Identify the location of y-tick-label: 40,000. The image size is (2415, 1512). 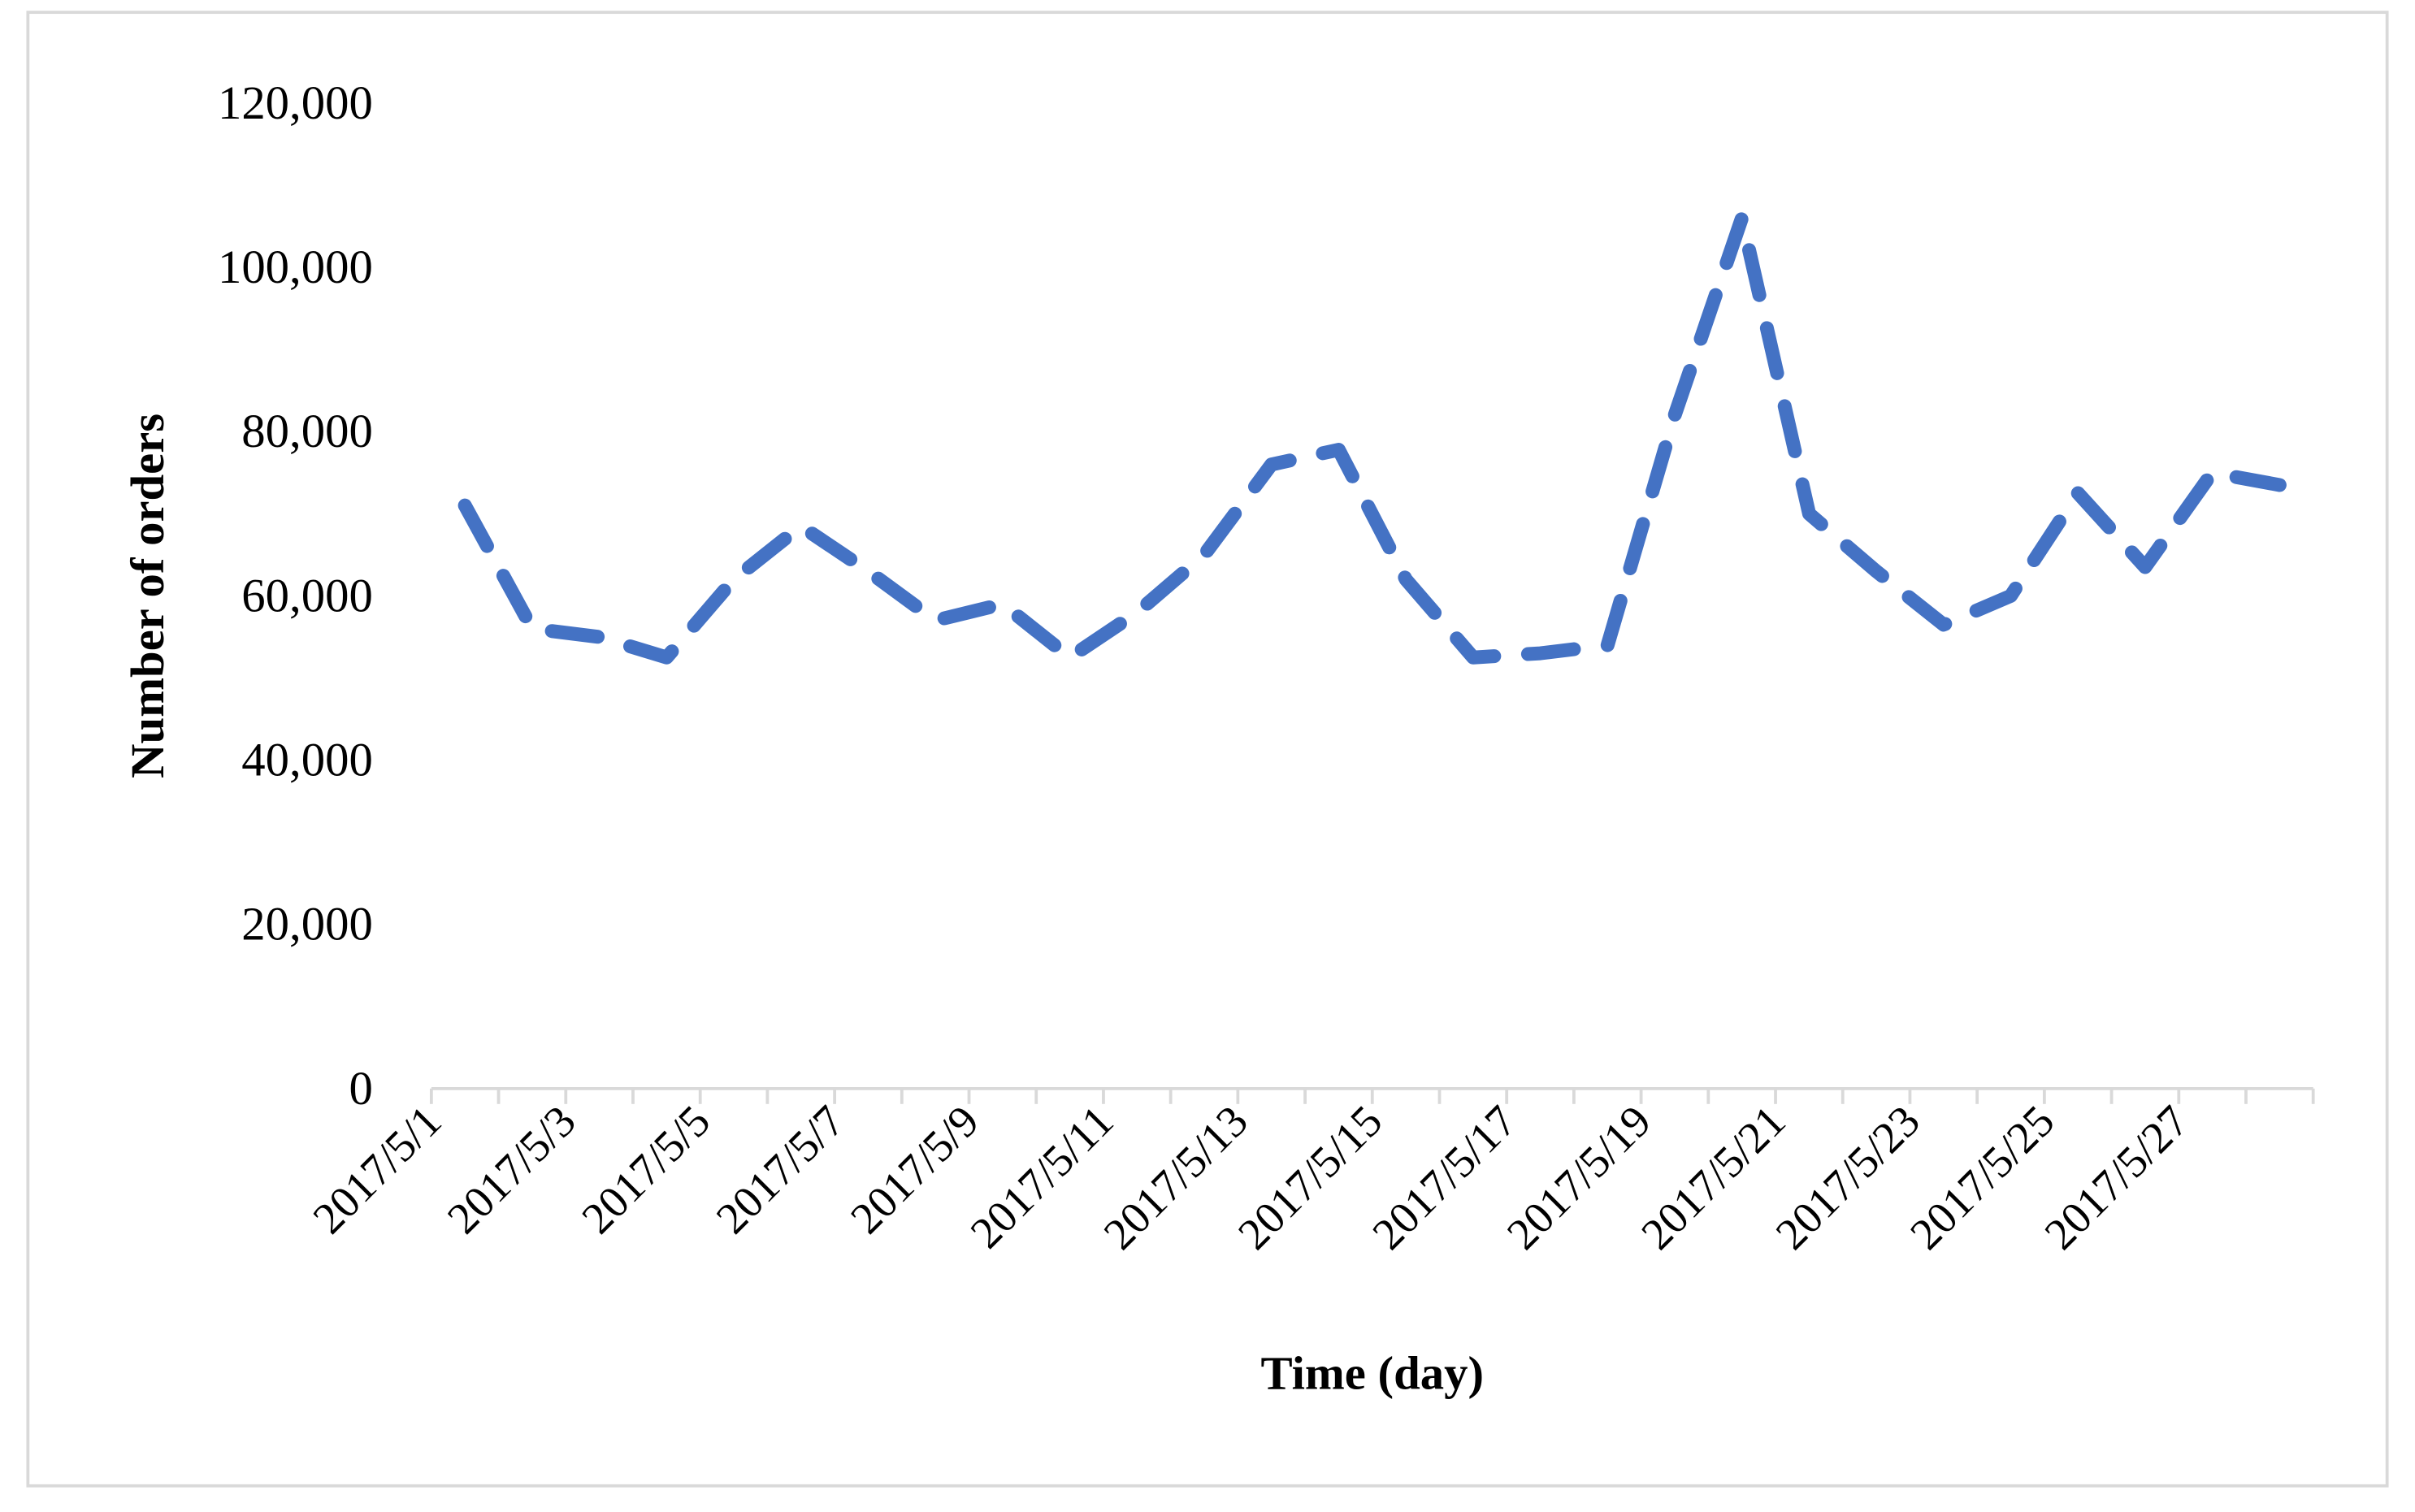
(307, 760).